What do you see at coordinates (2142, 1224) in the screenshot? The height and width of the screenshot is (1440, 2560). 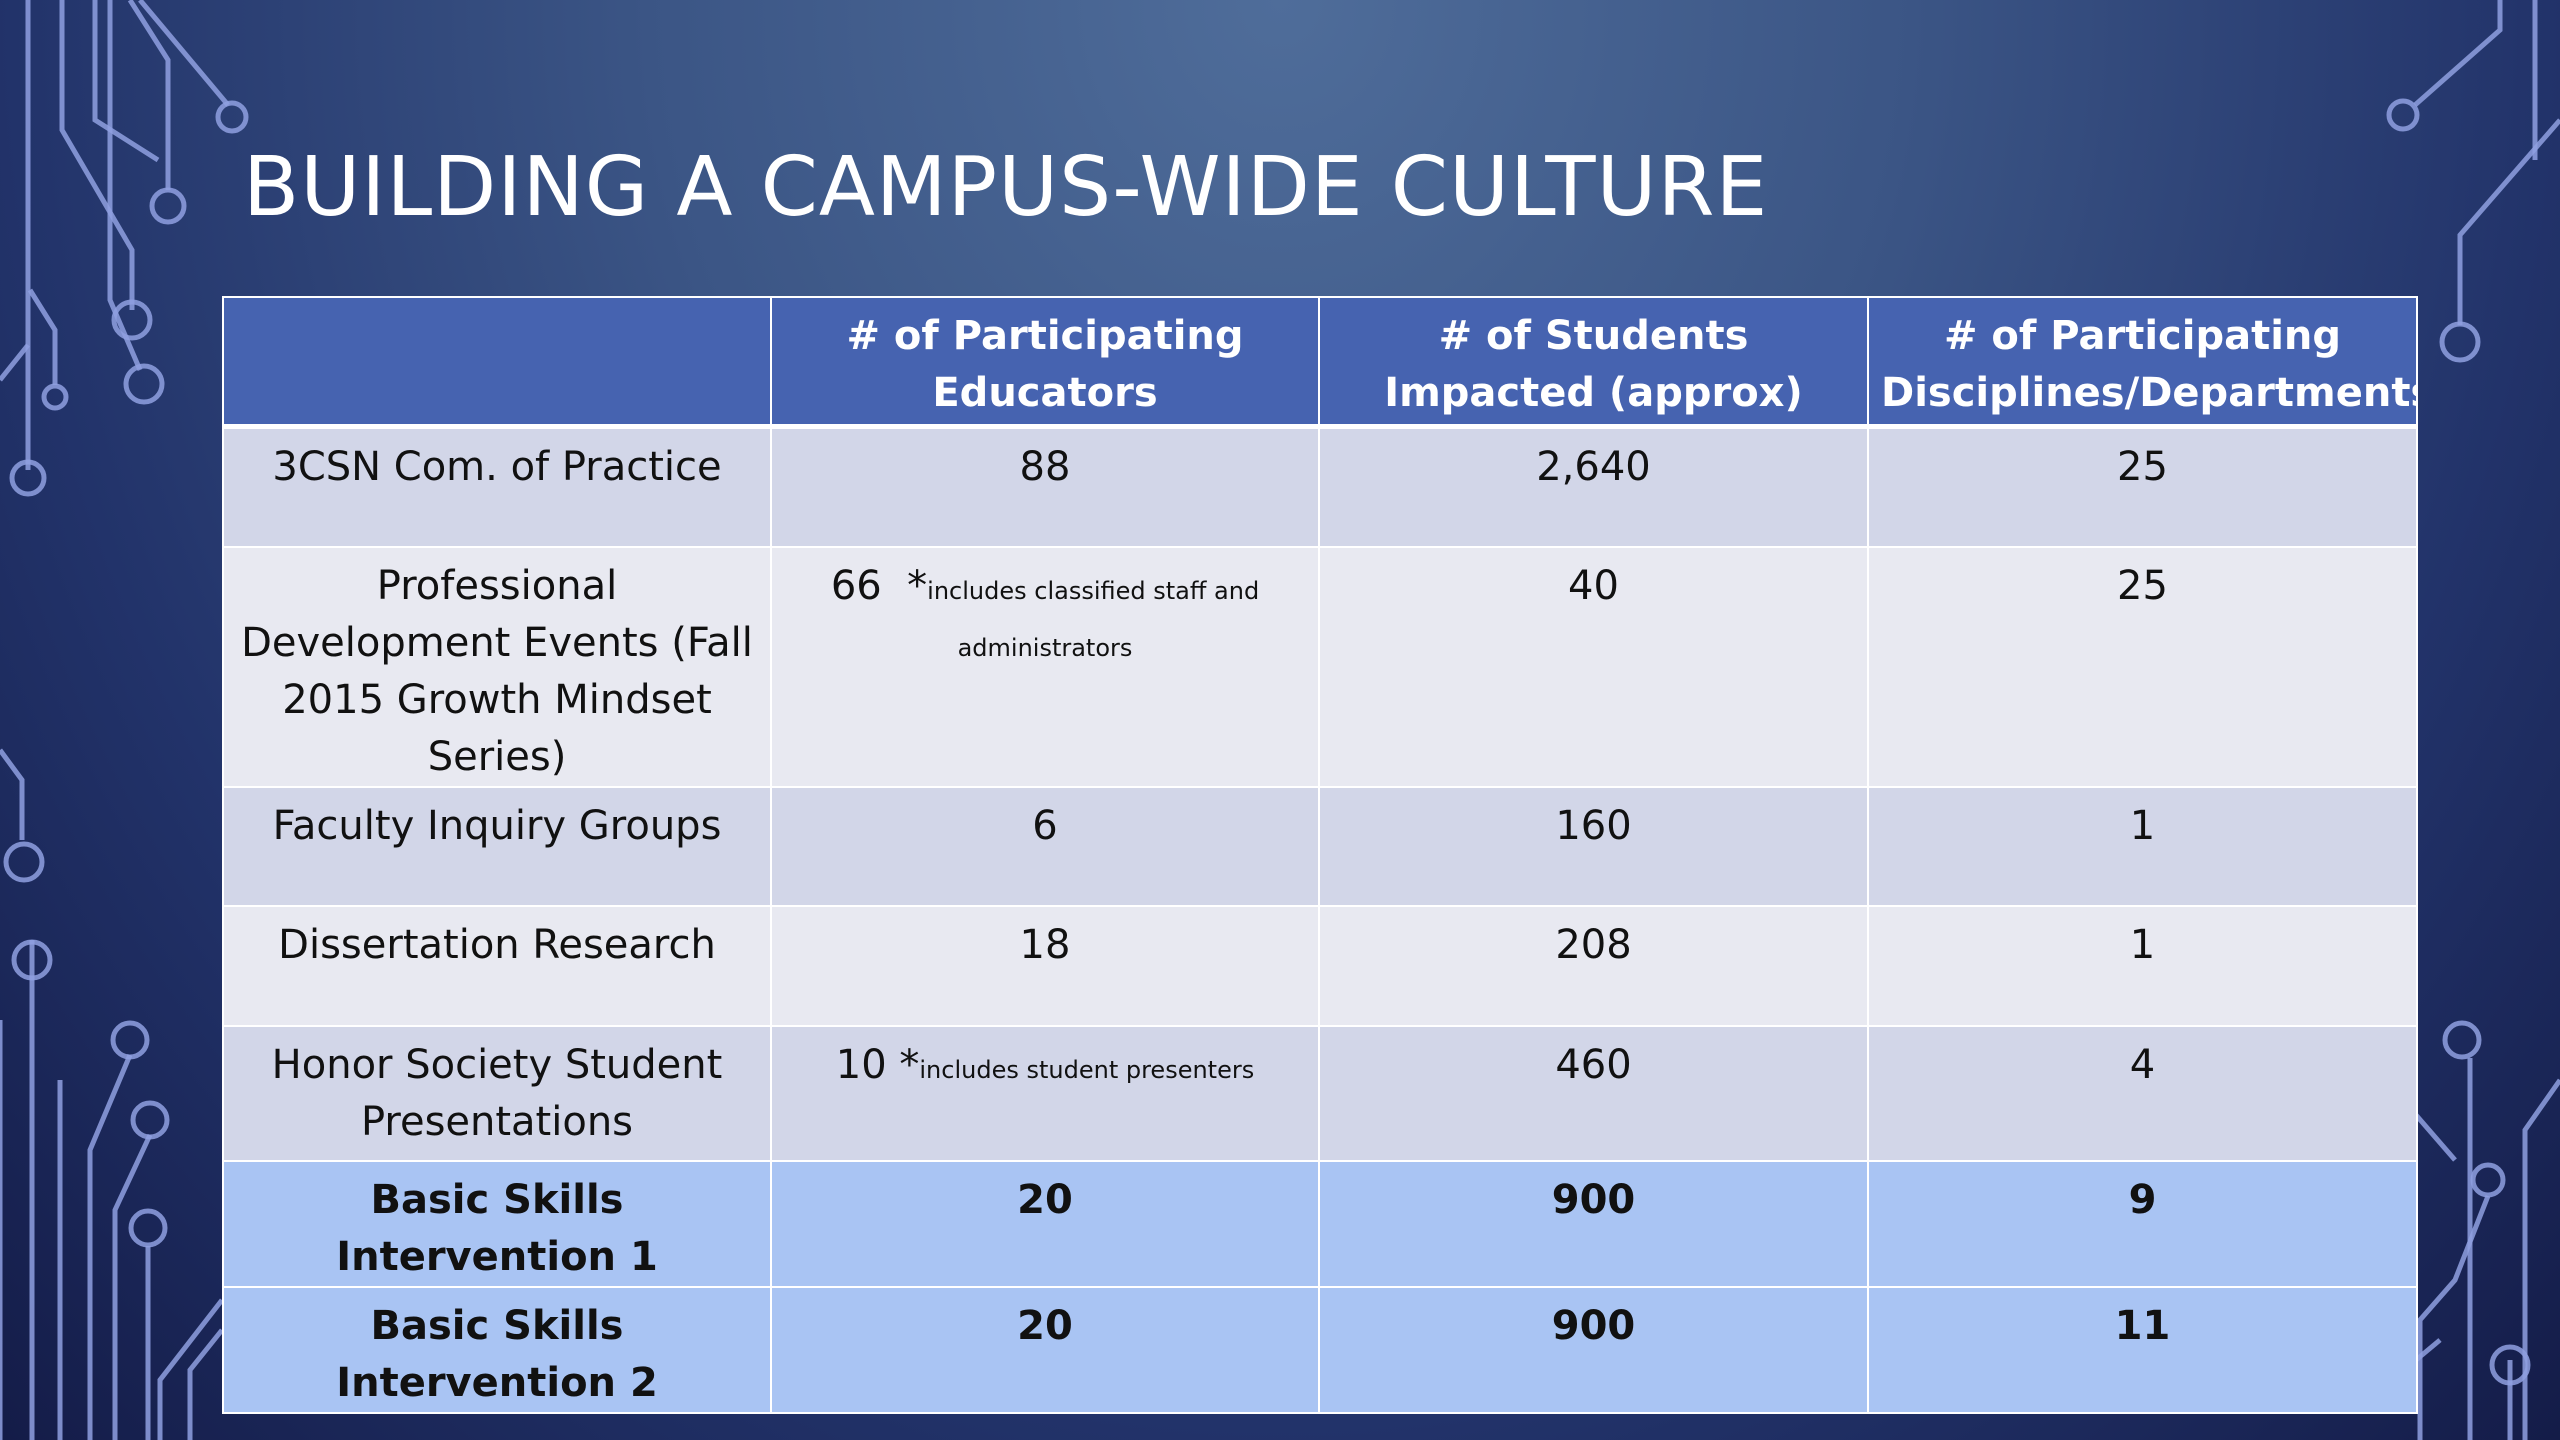 I see `departments-cell: 9` at bounding box center [2142, 1224].